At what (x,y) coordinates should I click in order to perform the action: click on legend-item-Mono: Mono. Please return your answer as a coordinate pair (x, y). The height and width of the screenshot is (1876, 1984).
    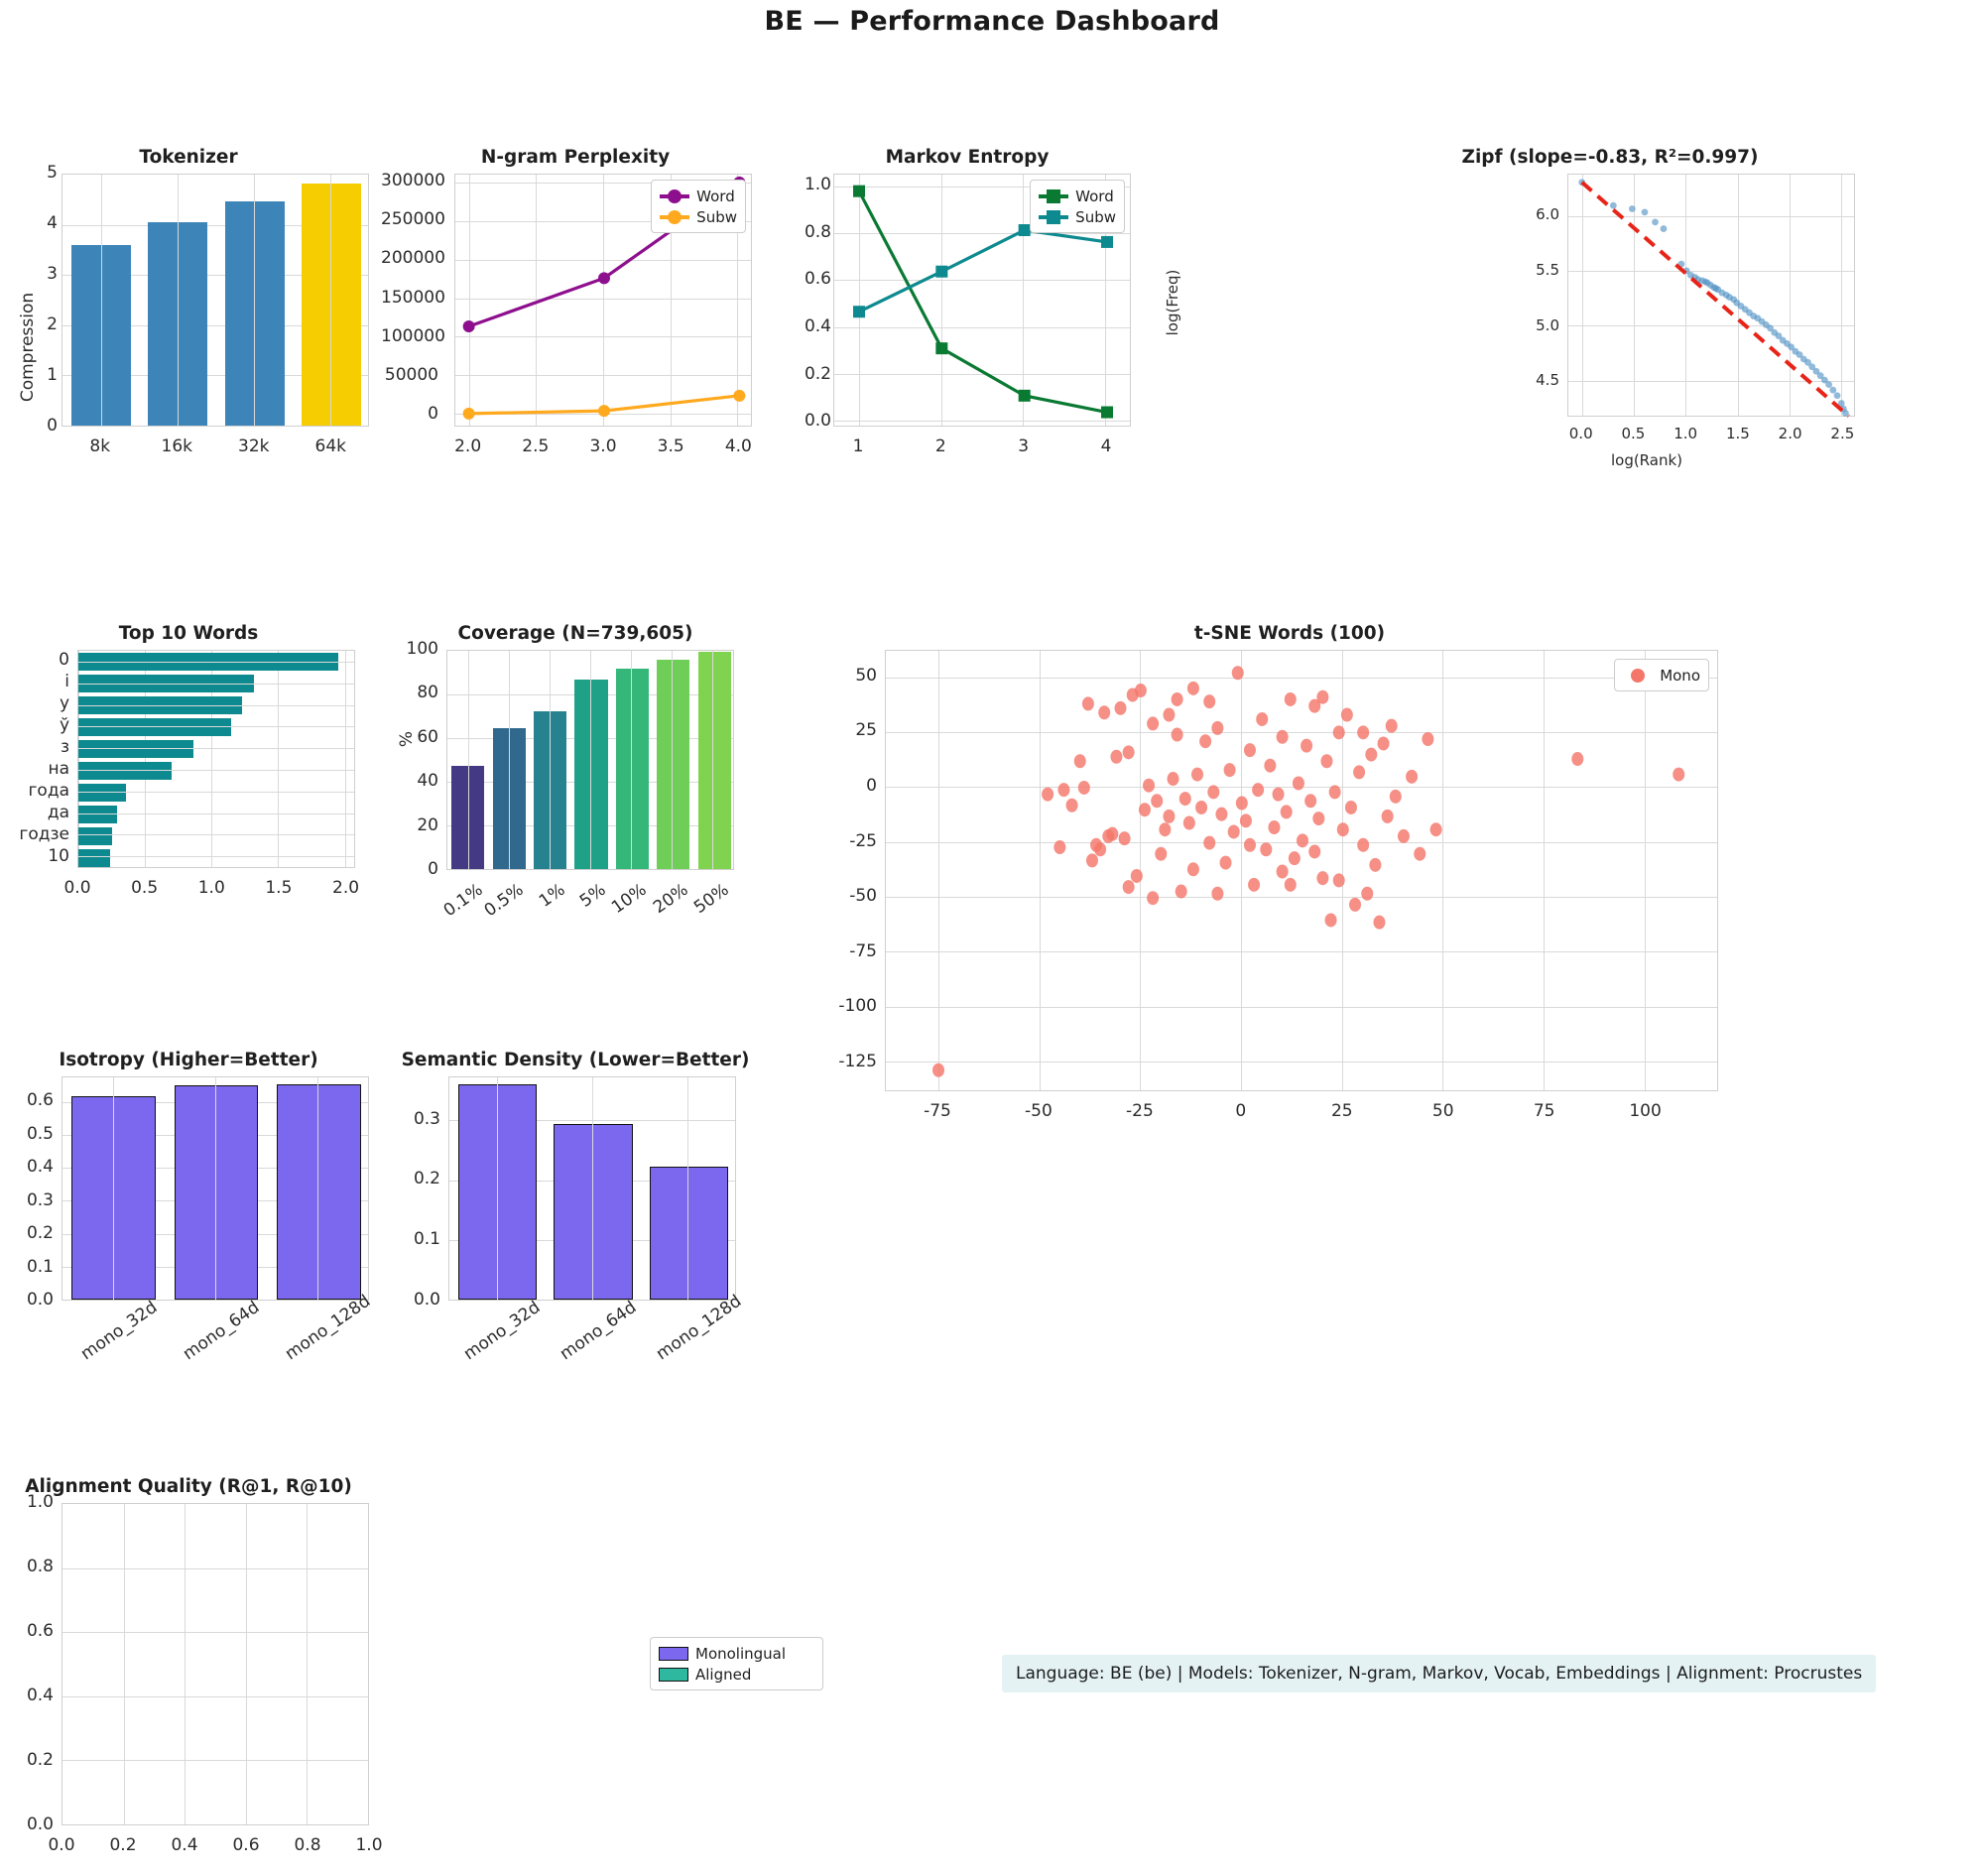
    Looking at the image, I should click on (1661, 675).